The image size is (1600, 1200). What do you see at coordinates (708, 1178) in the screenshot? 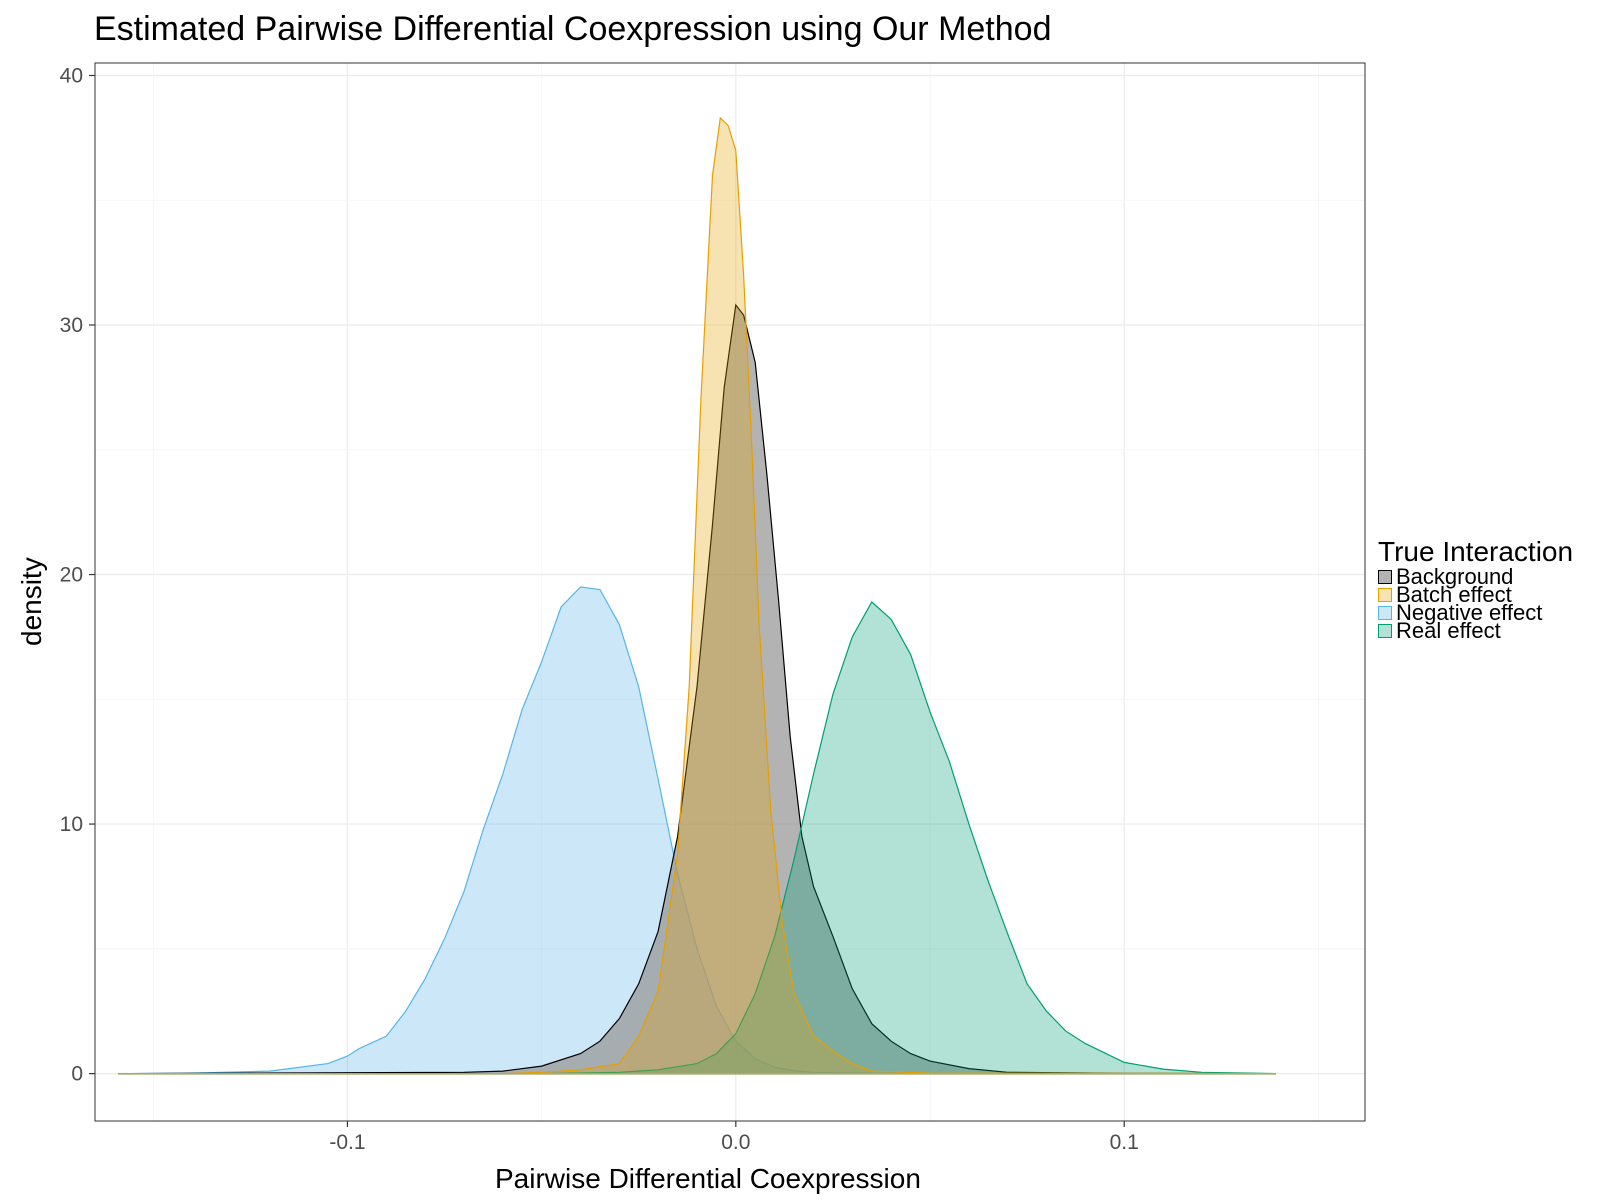
I see `x-axis-label: Pairwise Differential Coexpression` at bounding box center [708, 1178].